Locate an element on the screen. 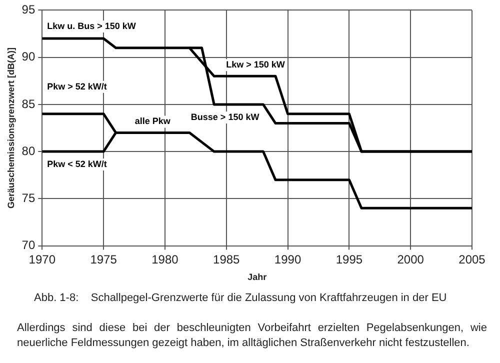  x-tick-label: 2005 is located at coordinates (472, 259).